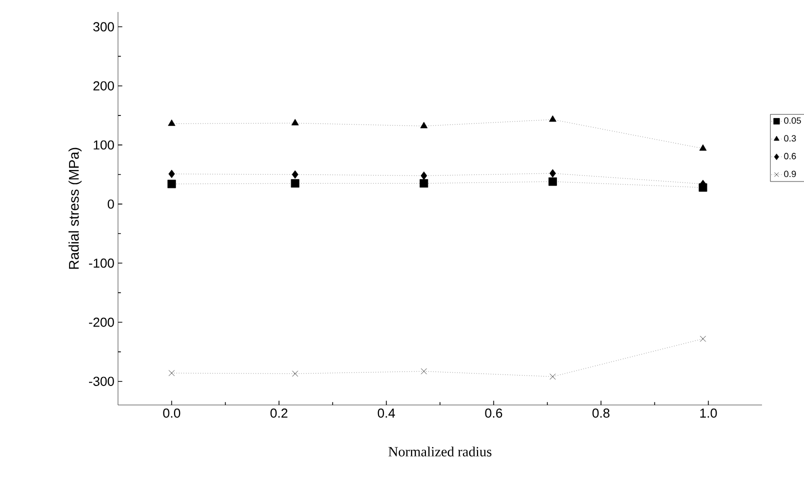 Image resolution: width=804 pixels, height=497 pixels. What do you see at coordinates (790, 174) in the screenshot?
I see `legend-label: 0.9` at bounding box center [790, 174].